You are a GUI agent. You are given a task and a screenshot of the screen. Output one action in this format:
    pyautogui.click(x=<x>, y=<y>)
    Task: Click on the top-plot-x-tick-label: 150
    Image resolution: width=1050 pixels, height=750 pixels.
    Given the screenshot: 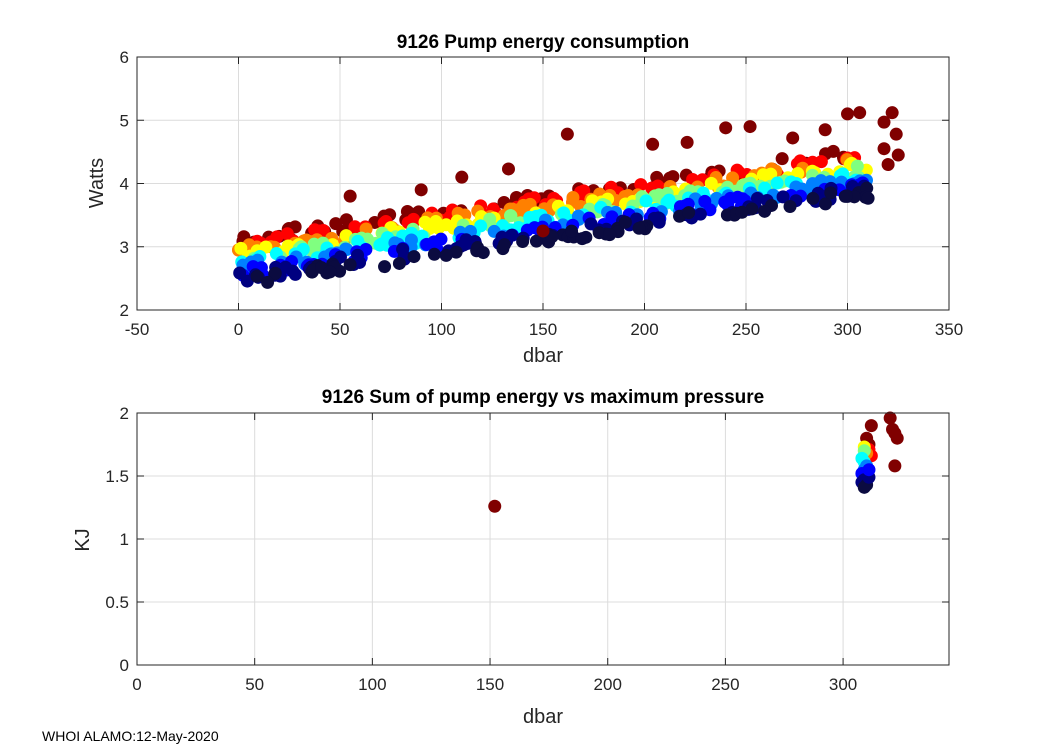 What is the action you would take?
    pyautogui.click(x=543, y=329)
    